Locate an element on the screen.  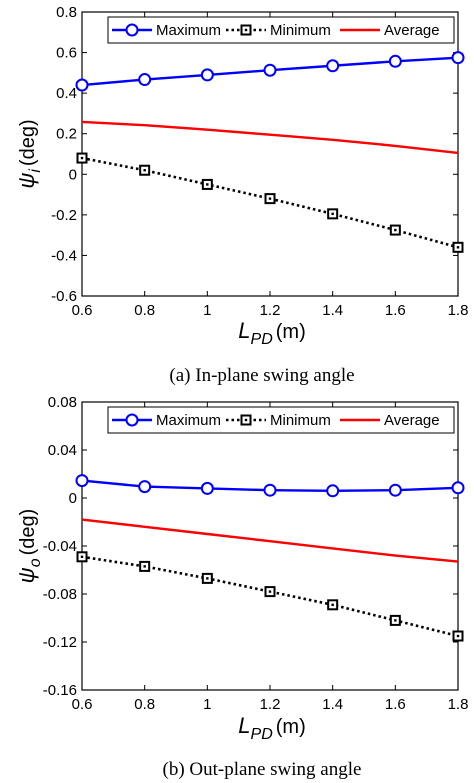
out-plane-x-tick-label: 1 is located at coordinates (207, 704).